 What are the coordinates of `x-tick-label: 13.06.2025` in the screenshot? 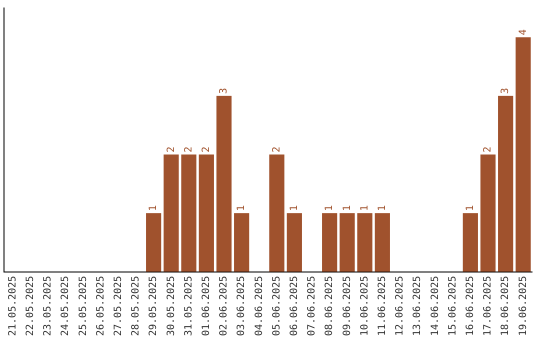 It's located at (418, 306).